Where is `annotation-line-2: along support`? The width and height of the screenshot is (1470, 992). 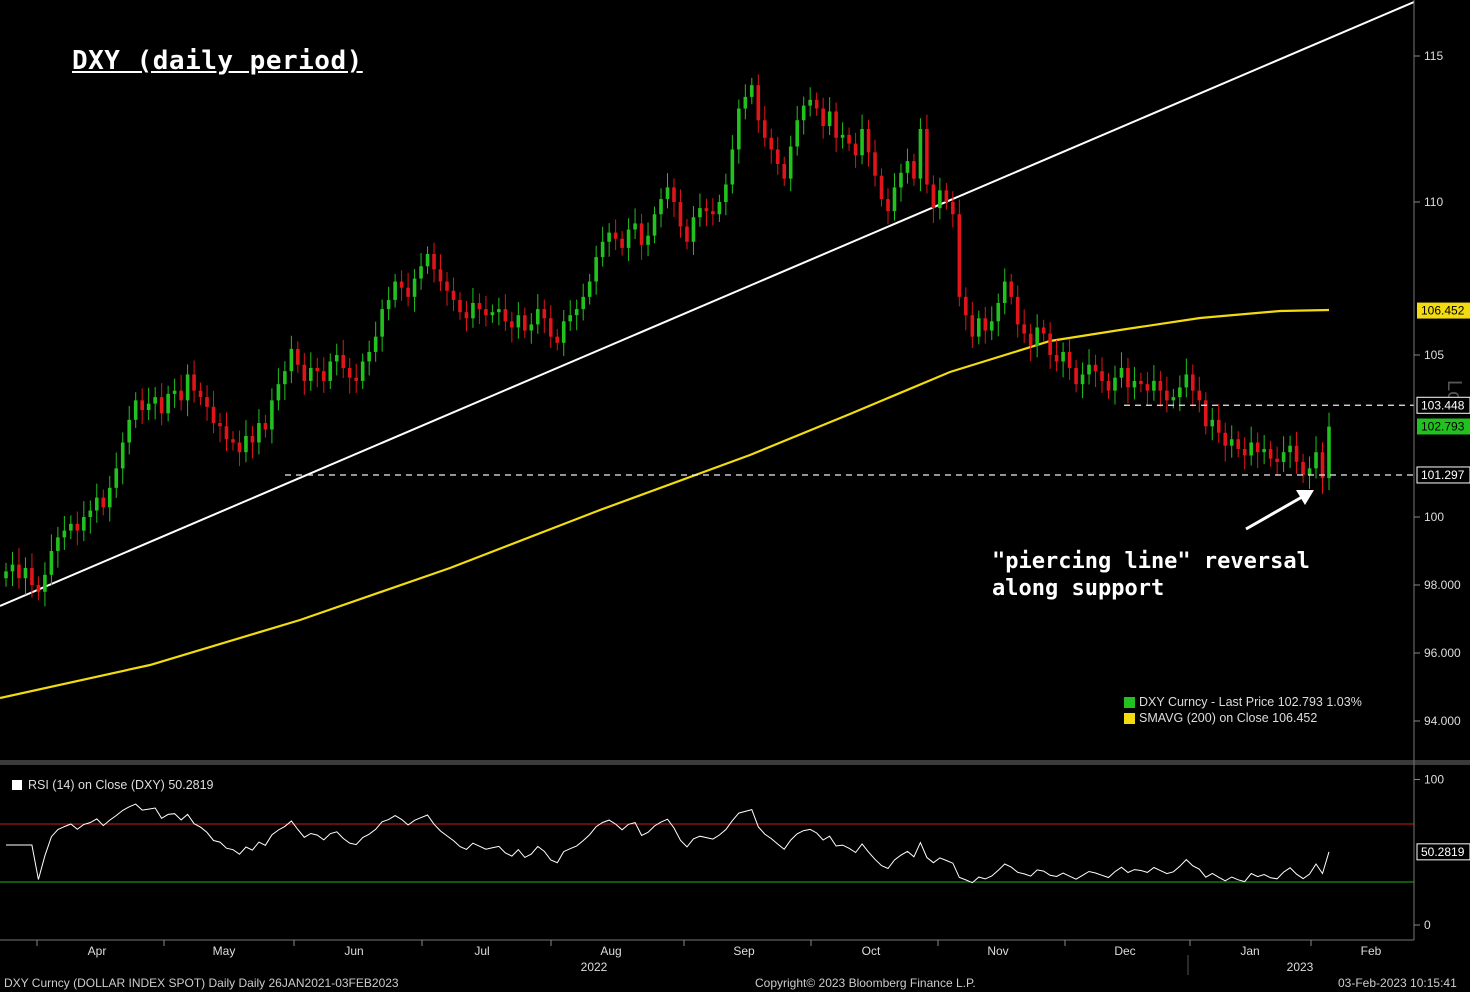 annotation-line-2: along support is located at coordinates (1078, 588).